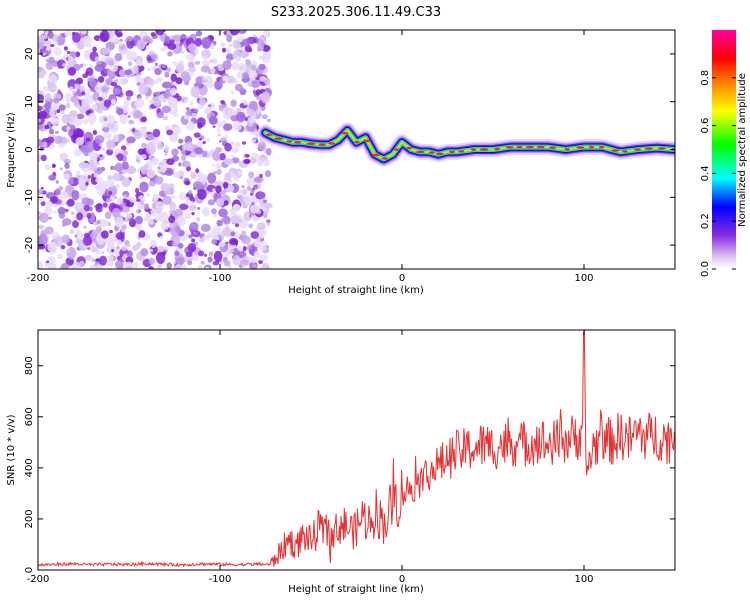  I want to click on y-tick-label: 10, so click(29, 101).